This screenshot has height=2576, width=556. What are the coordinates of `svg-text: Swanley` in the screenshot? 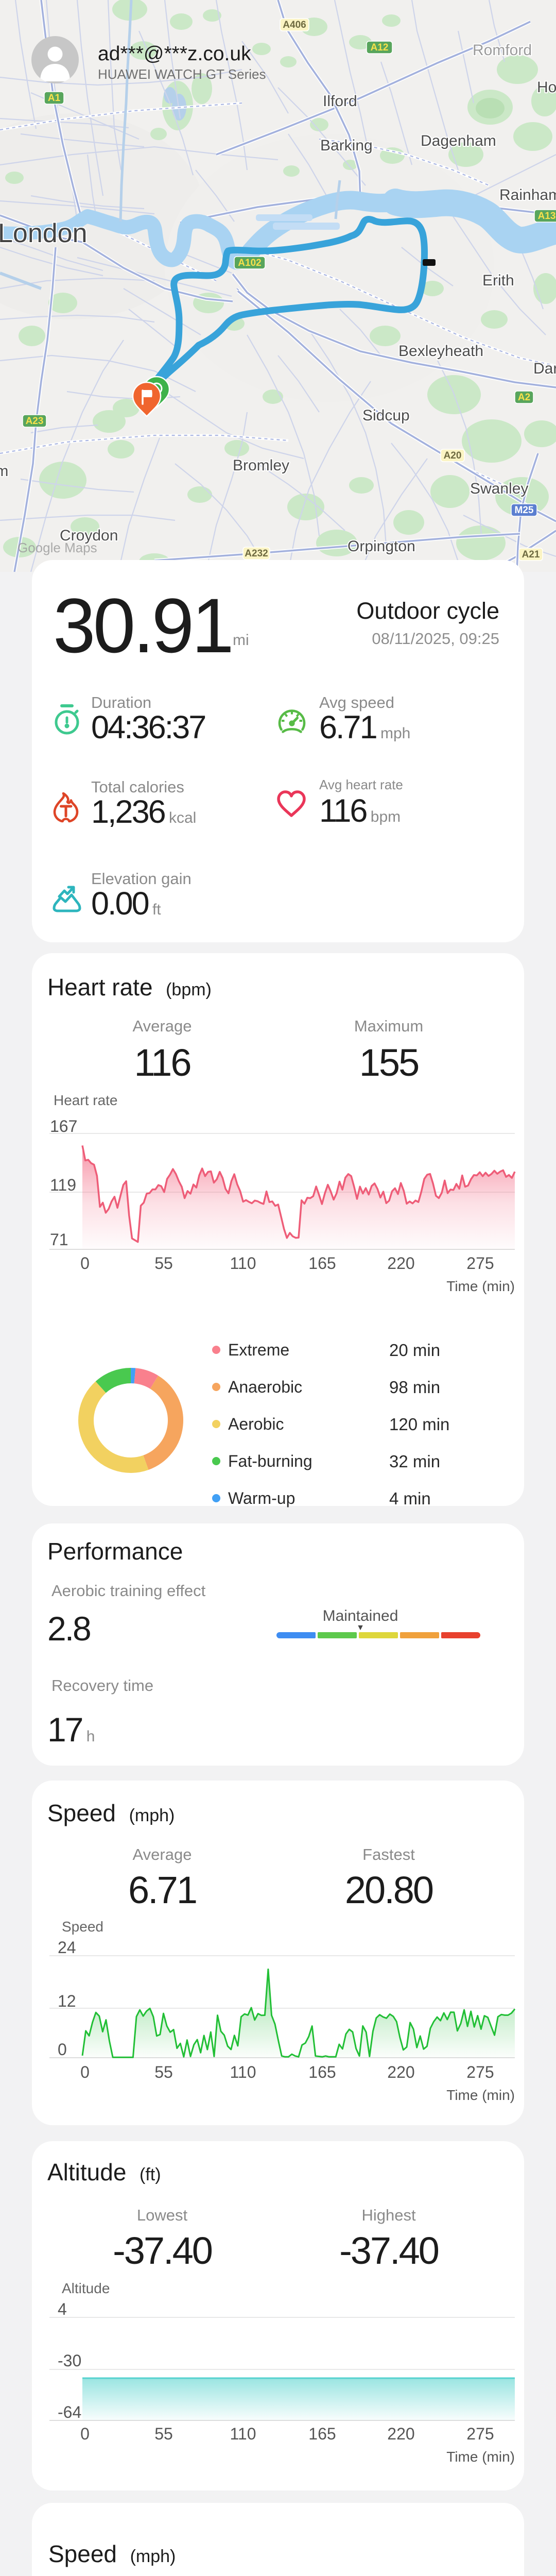 It's located at (499, 488).